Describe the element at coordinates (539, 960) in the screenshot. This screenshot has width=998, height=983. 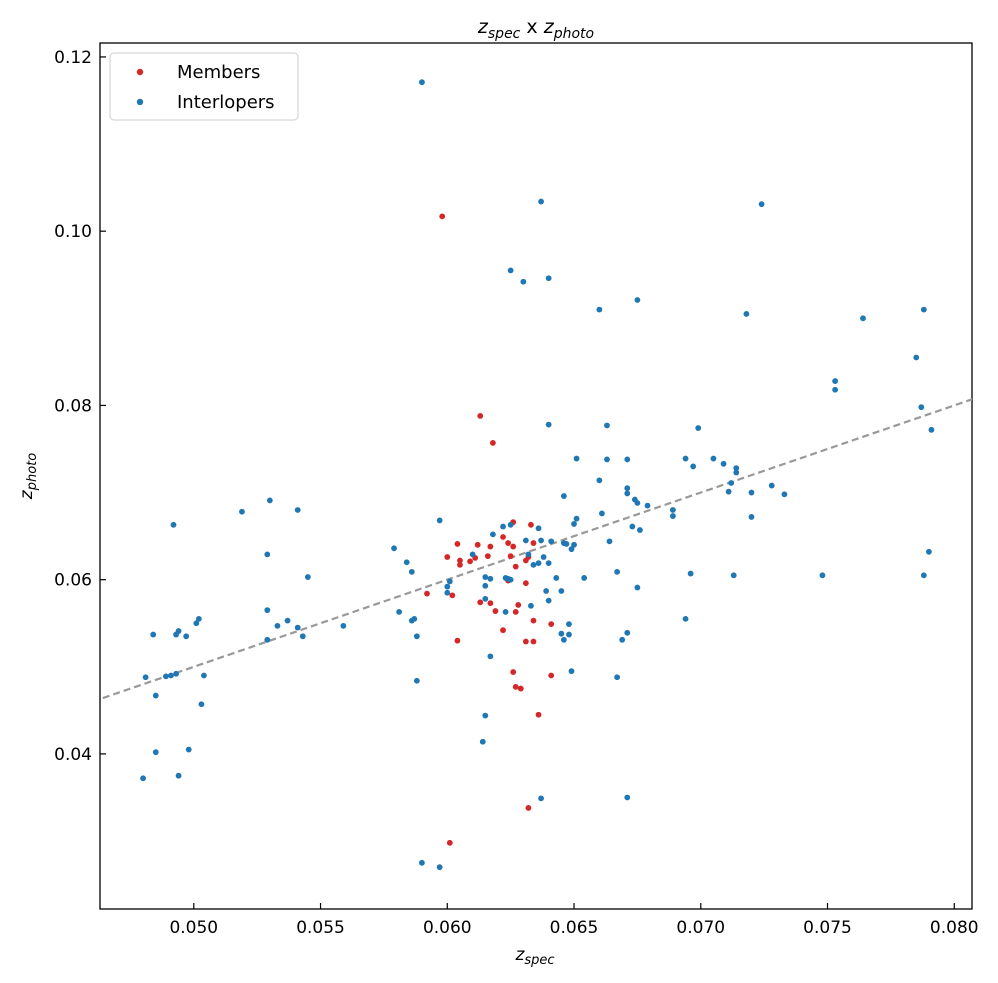
I see `x-label-sub: spec` at that location.